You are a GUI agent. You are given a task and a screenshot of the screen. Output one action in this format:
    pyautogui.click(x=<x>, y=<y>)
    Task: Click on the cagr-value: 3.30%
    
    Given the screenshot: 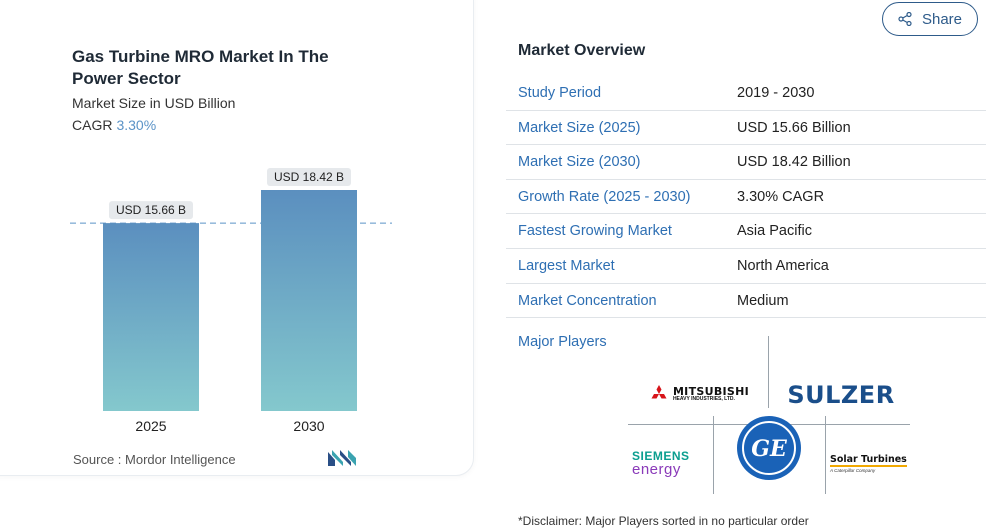 What is the action you would take?
    pyautogui.click(x=136, y=125)
    